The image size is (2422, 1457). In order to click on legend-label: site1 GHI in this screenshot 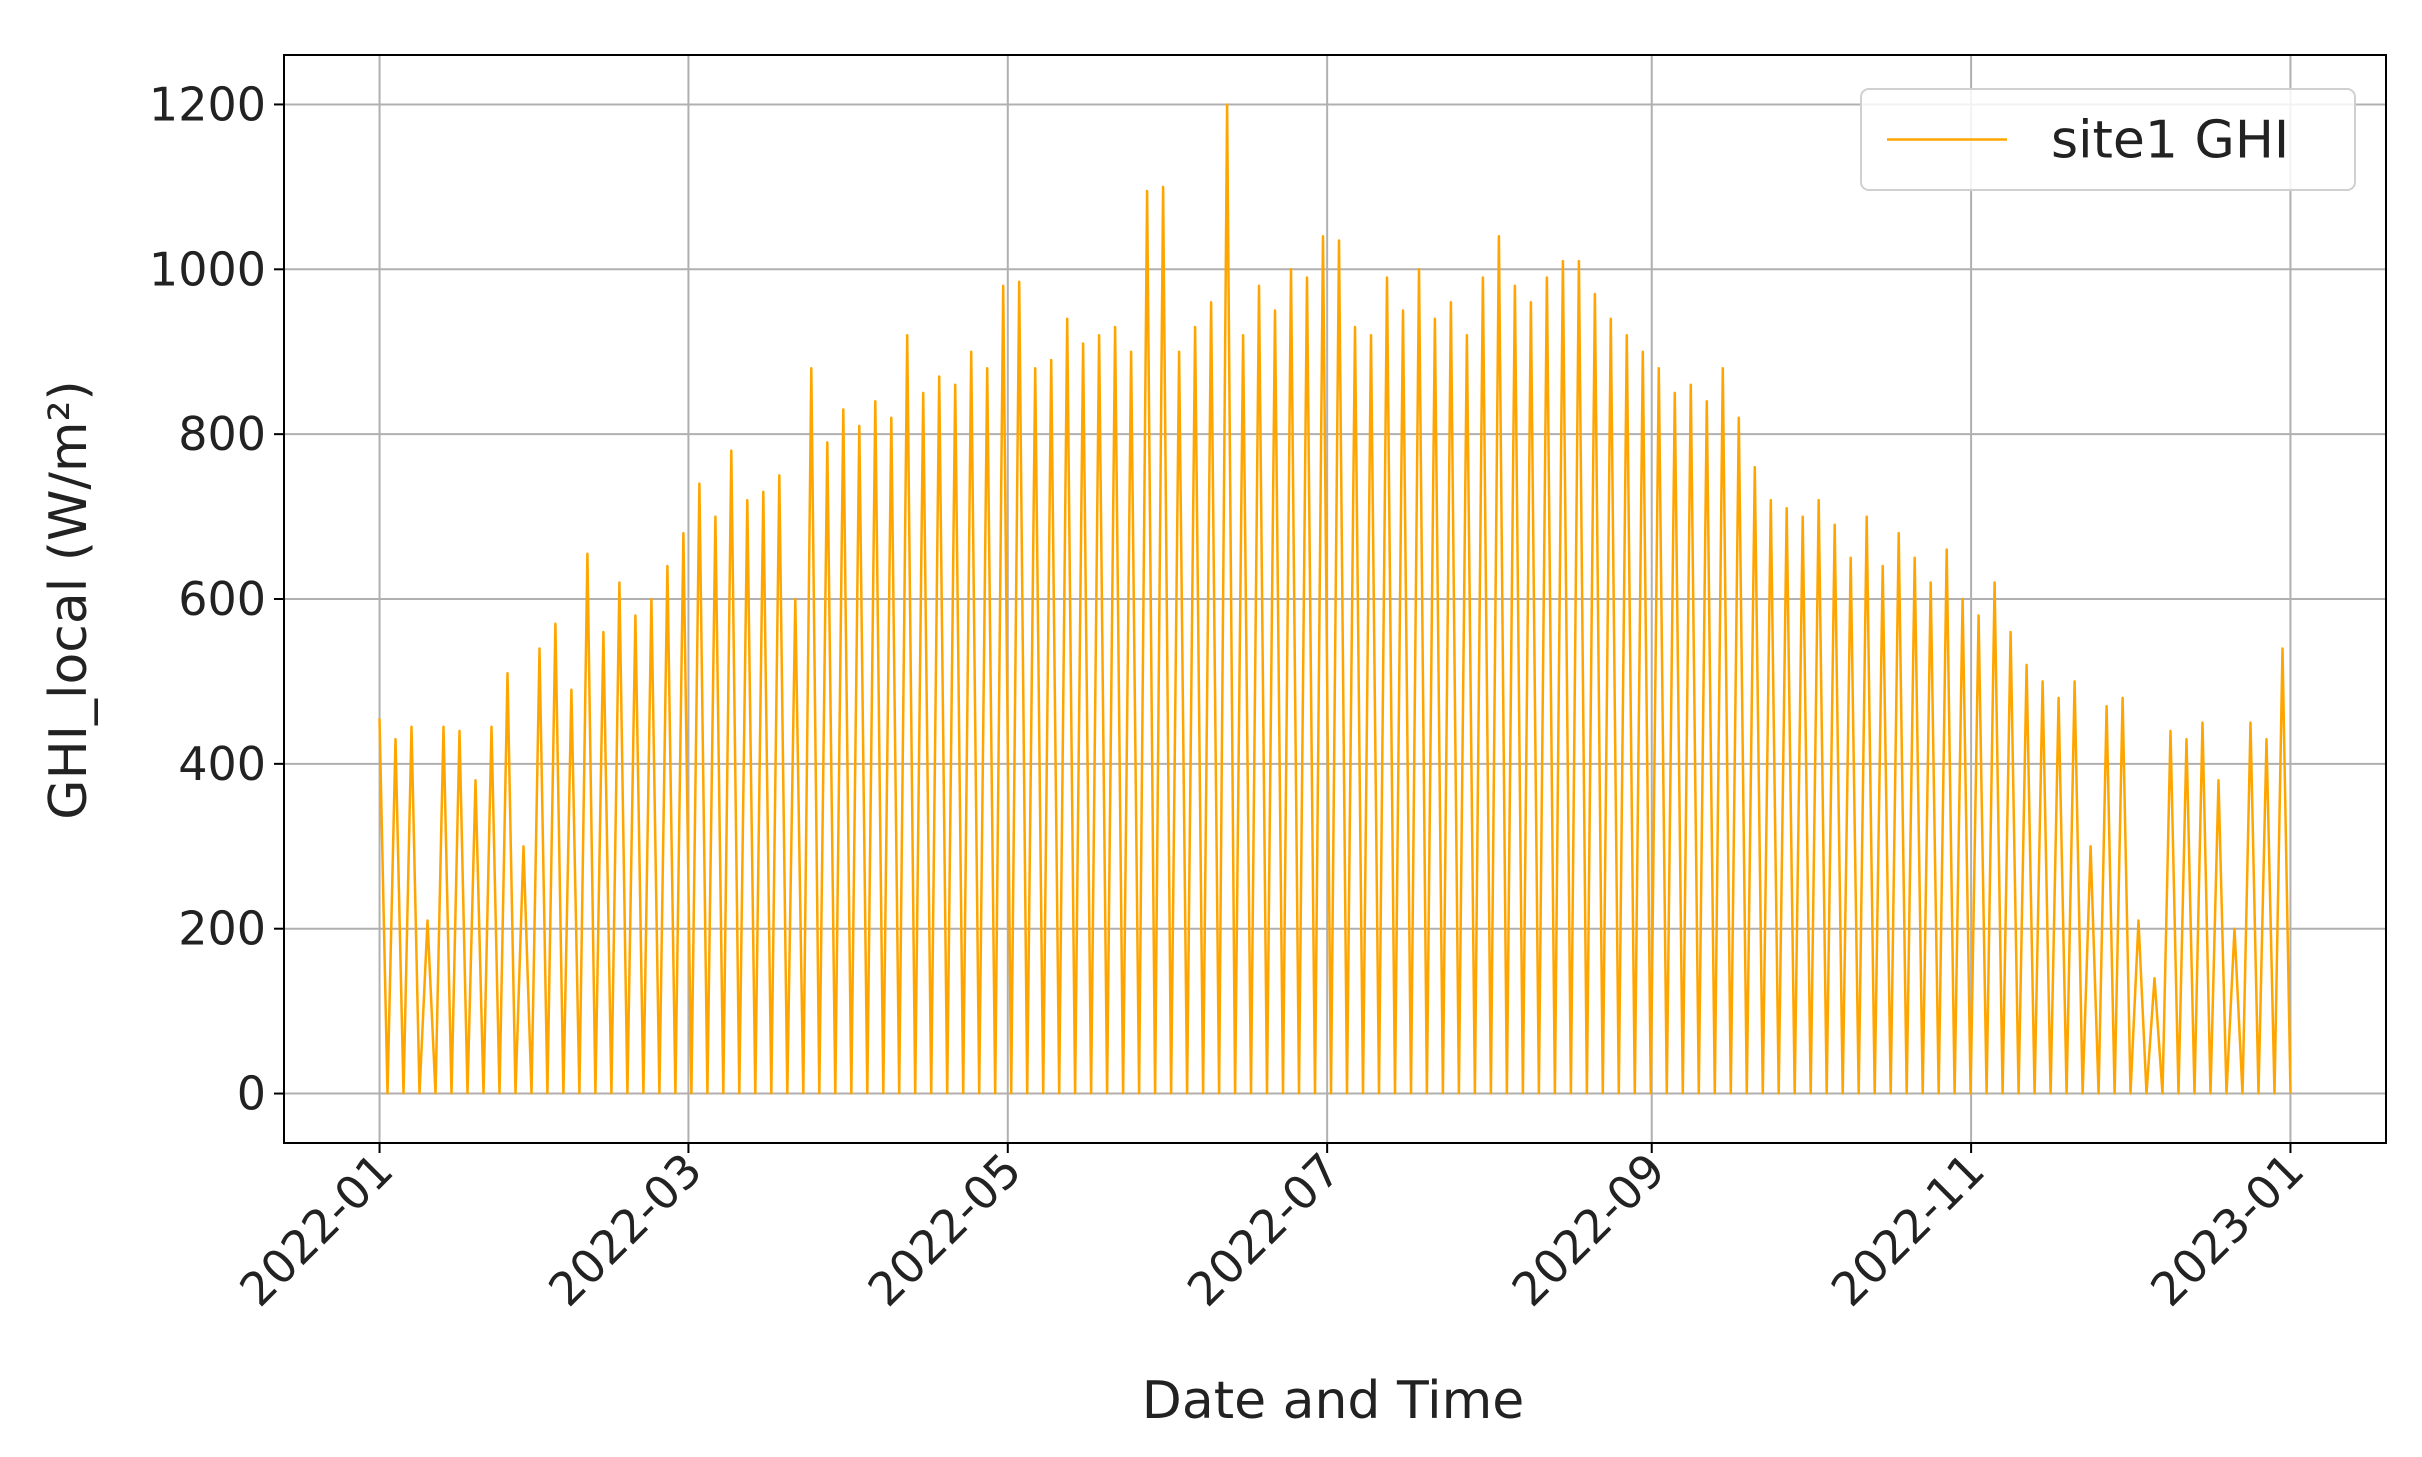, I will do `click(2170, 141)`.